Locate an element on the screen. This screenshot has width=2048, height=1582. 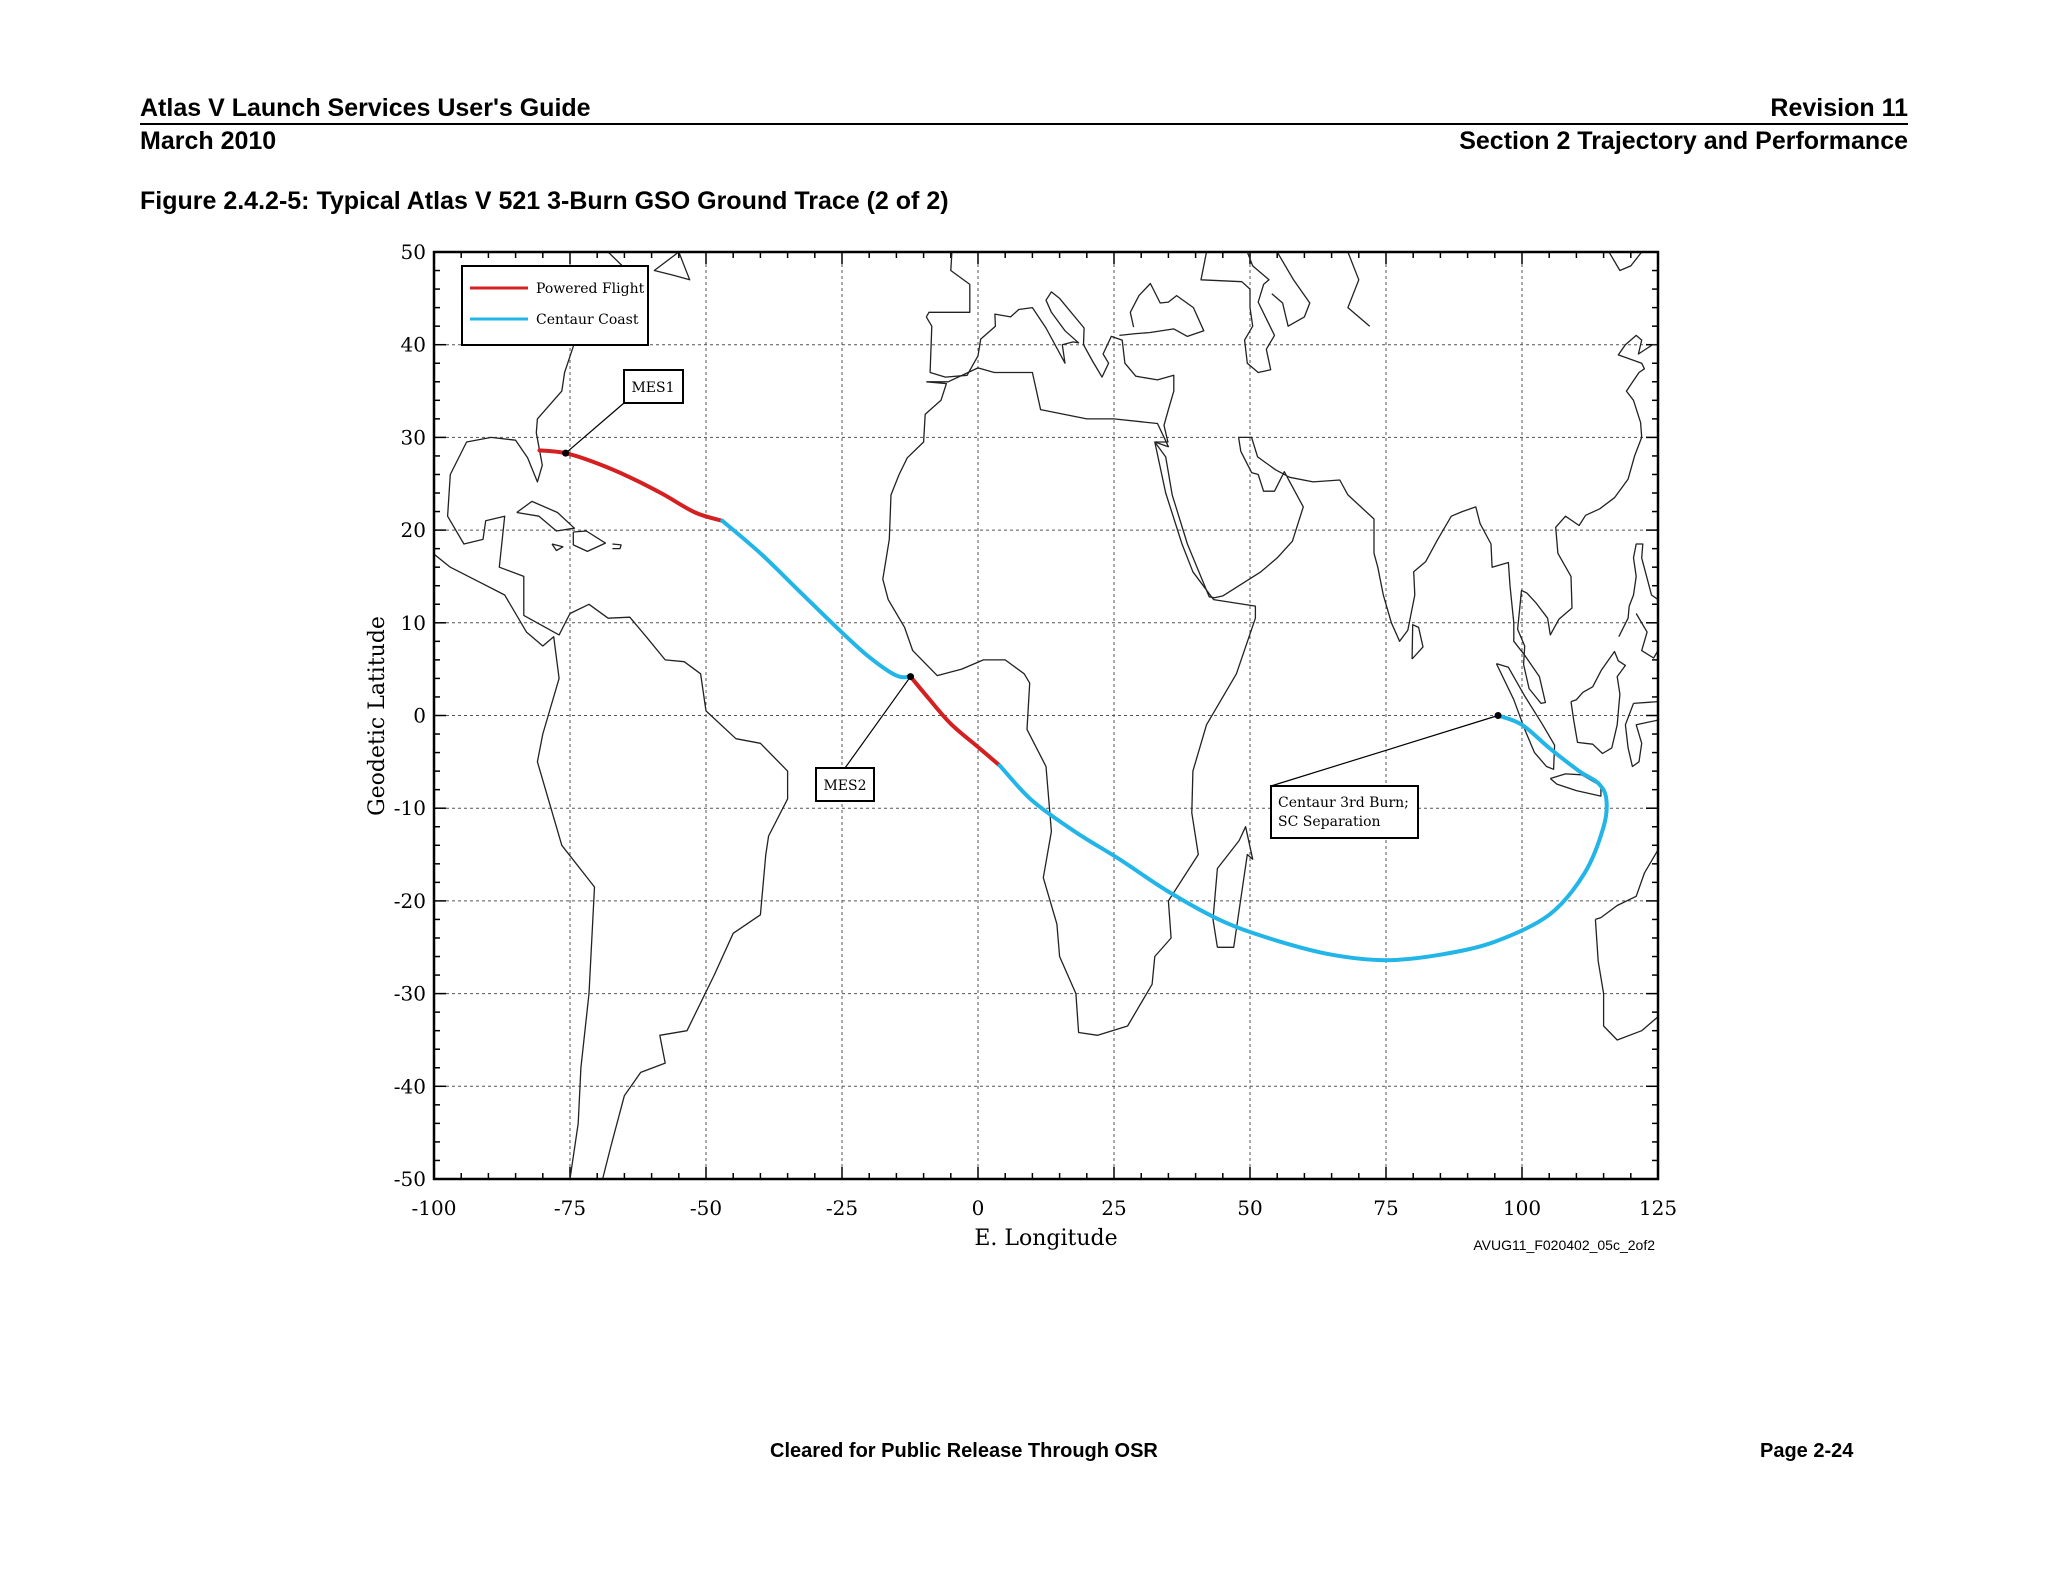
event-annotations is located at coordinates (1032, 594).